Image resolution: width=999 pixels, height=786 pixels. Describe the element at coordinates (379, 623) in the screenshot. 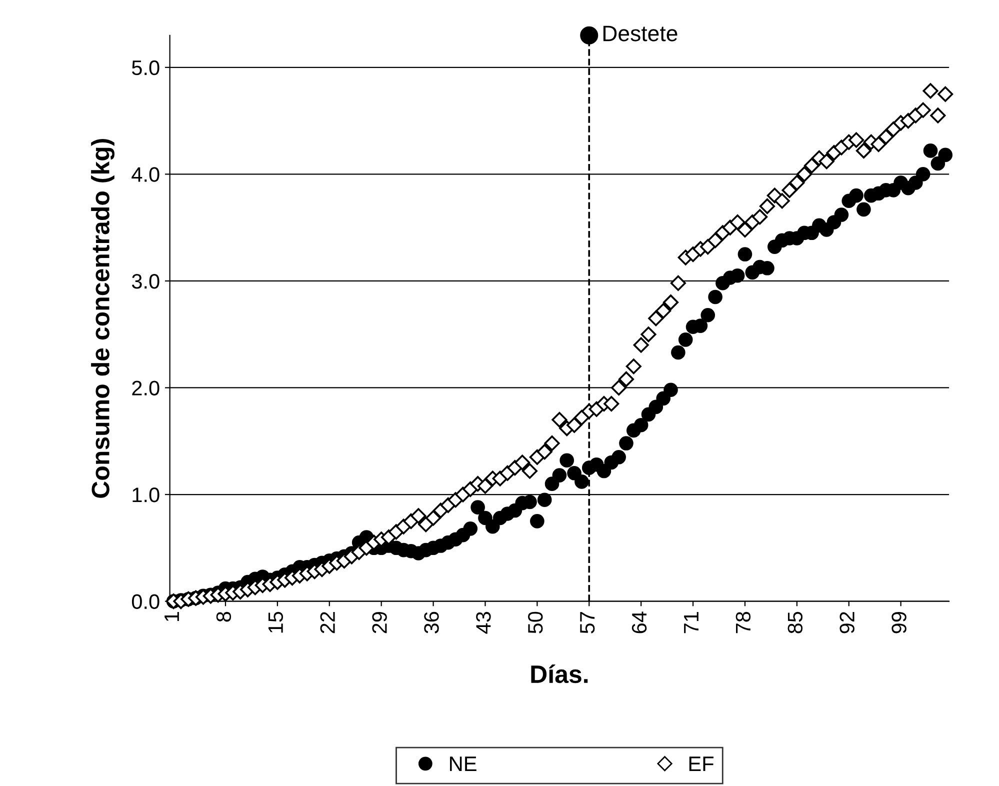

I see `x-tick-label: 29` at that location.